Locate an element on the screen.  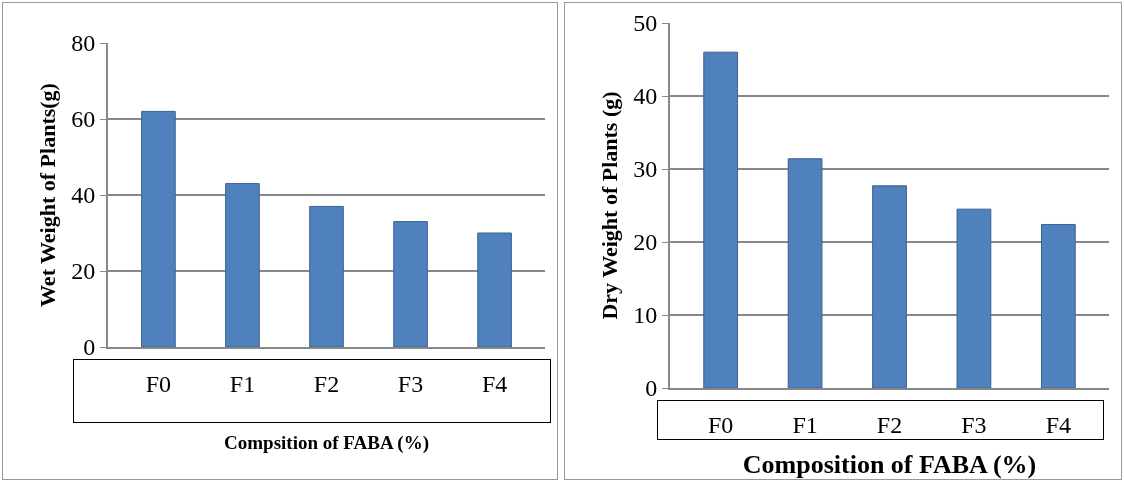
y-tick-label: 30 is located at coordinates (645, 169).